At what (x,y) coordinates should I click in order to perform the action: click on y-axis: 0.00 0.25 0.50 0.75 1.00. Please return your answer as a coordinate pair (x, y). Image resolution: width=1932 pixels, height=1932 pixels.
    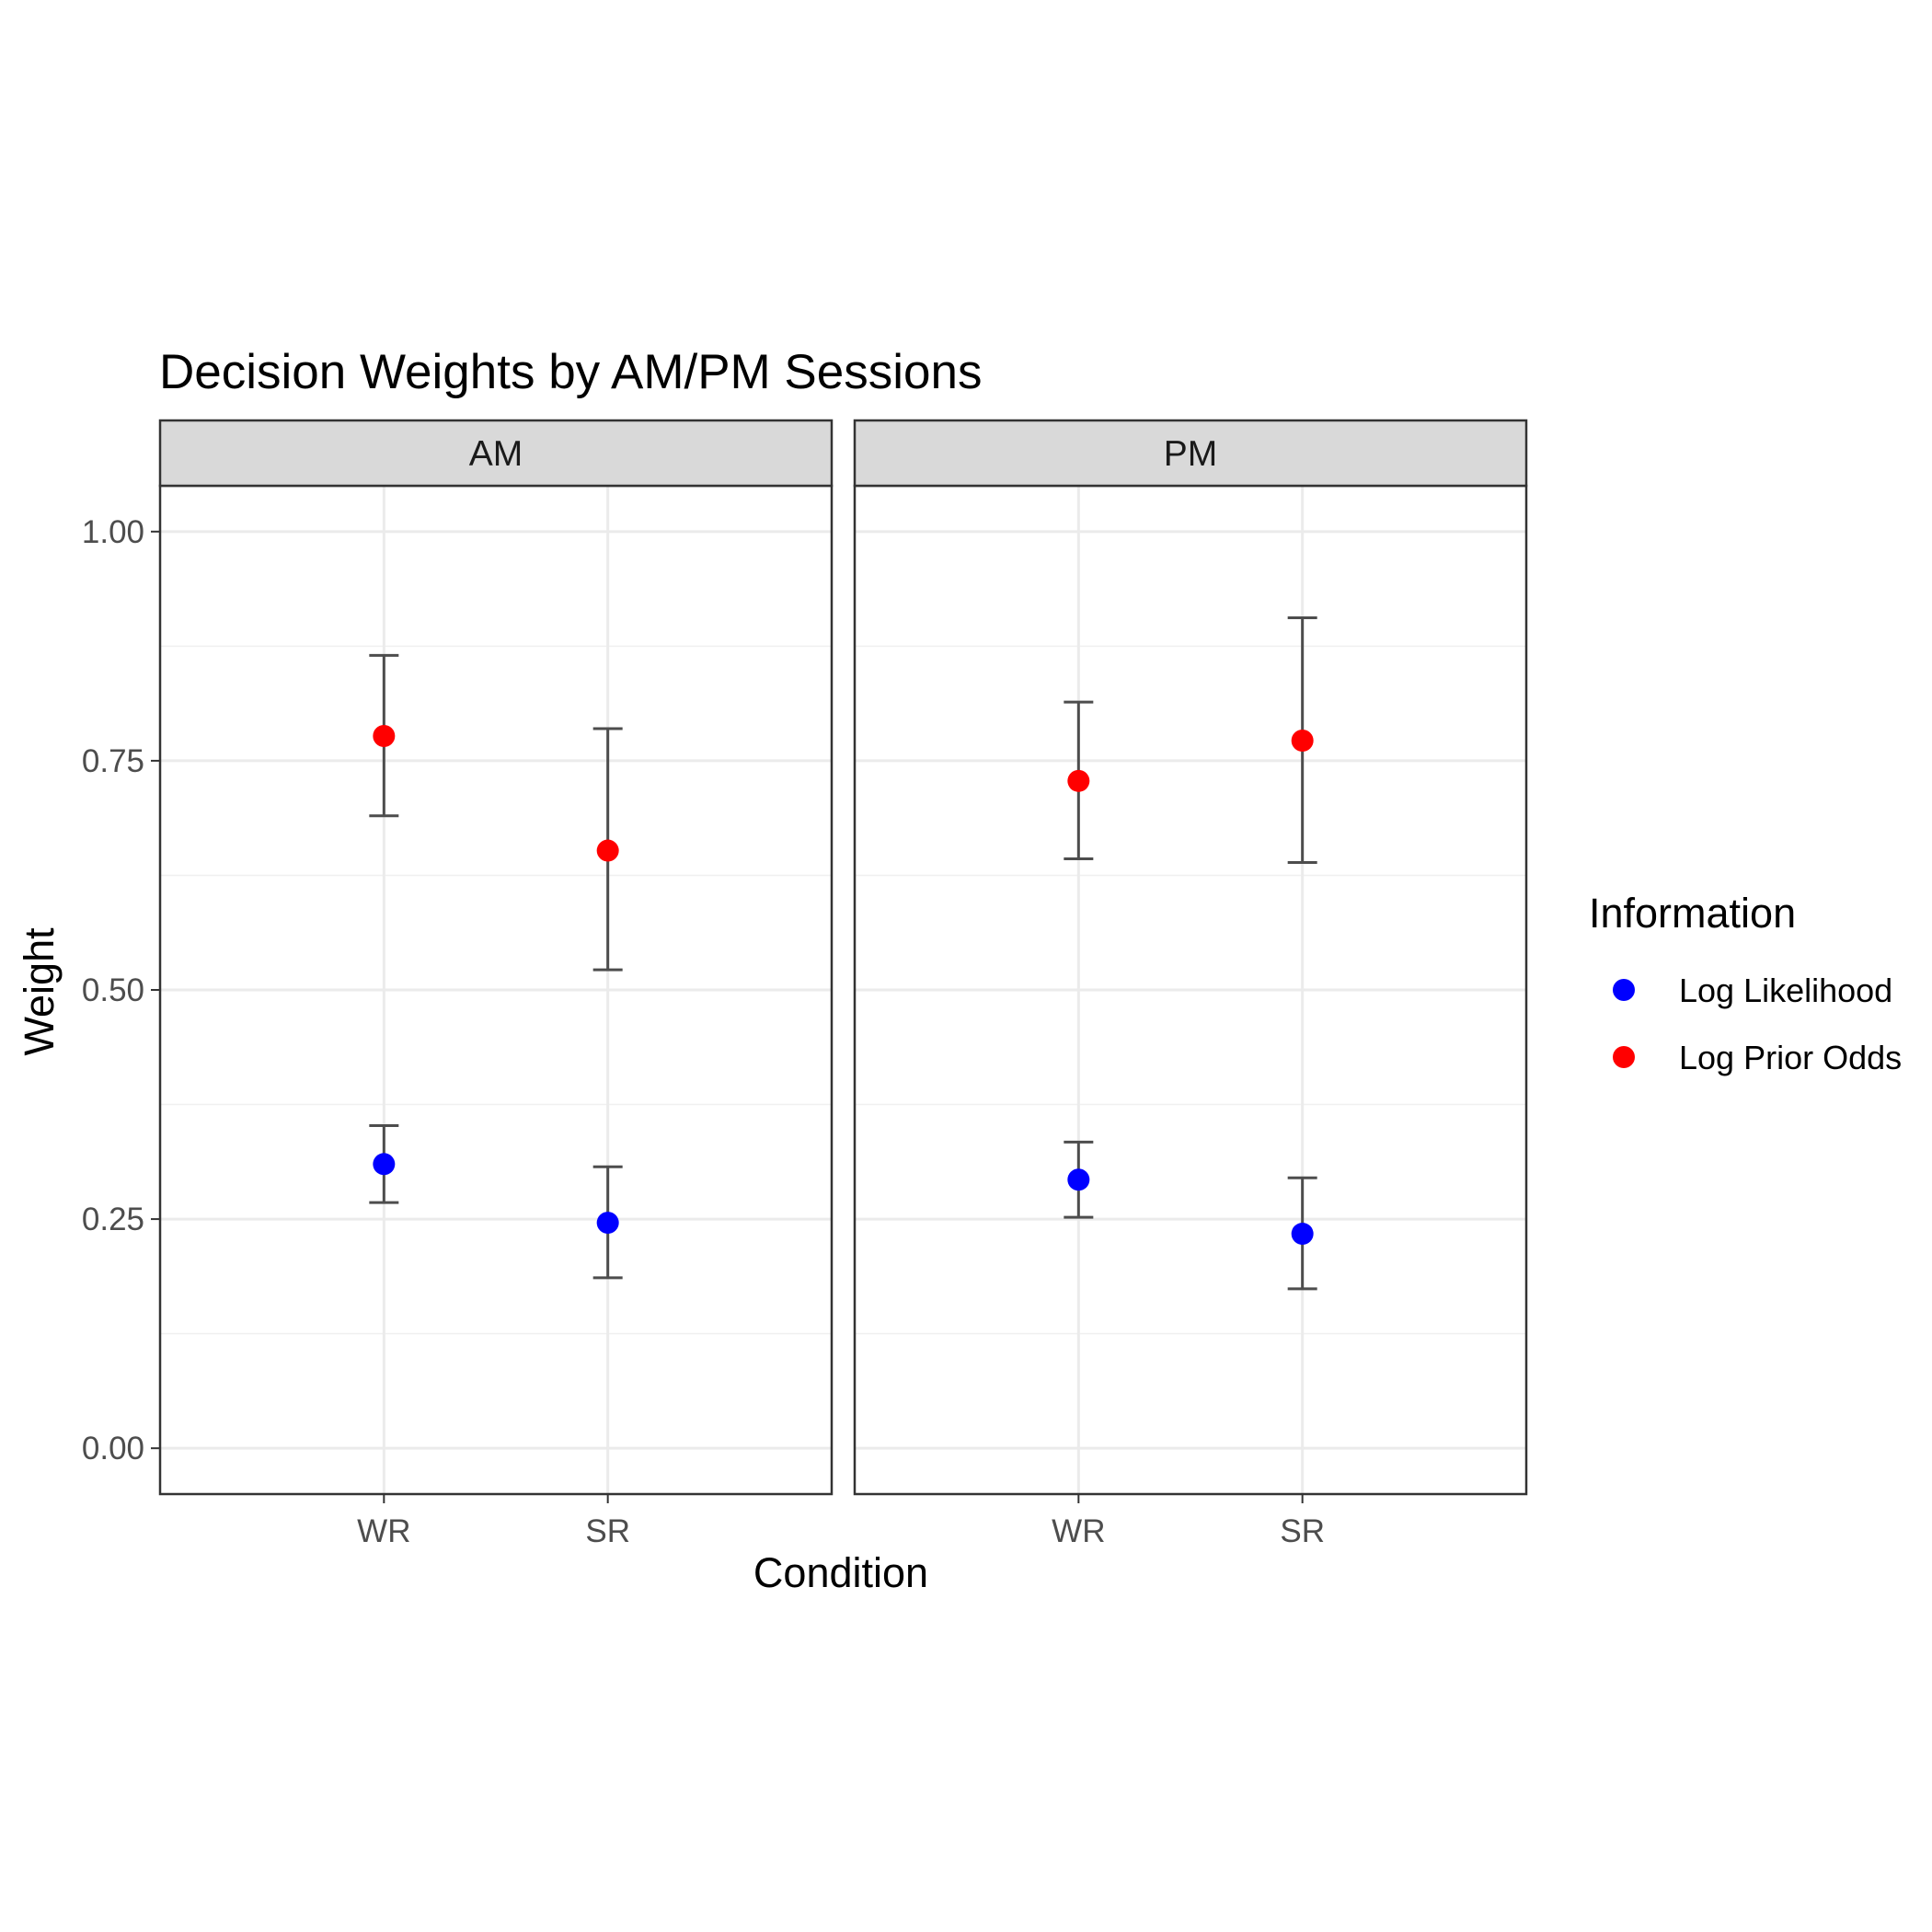
    Looking at the image, I should click on (121, 990).